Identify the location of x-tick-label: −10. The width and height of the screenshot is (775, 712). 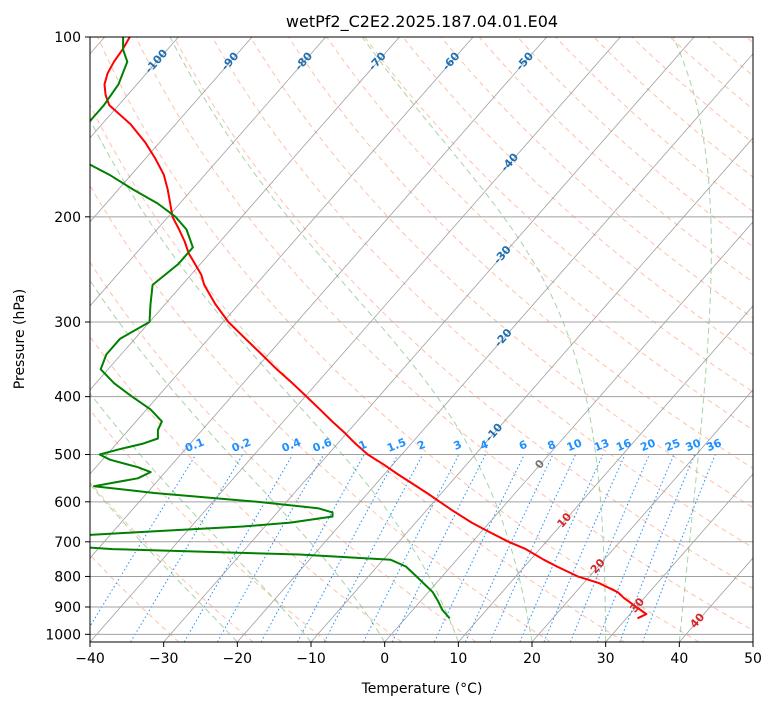
(311, 659).